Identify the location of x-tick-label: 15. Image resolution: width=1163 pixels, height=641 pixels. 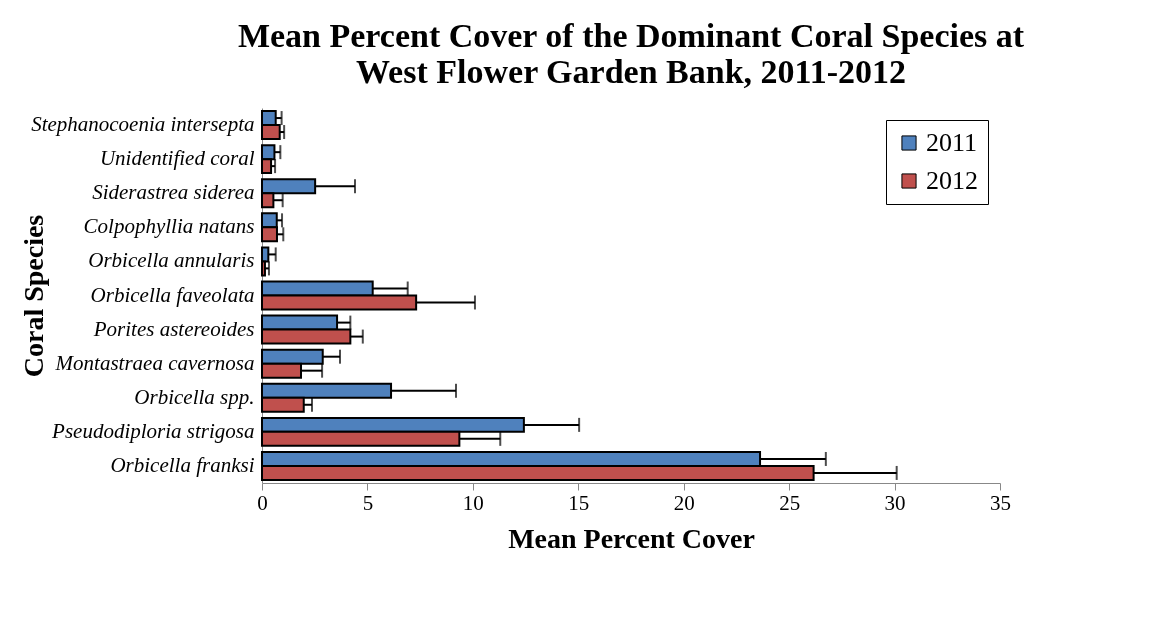
(579, 502).